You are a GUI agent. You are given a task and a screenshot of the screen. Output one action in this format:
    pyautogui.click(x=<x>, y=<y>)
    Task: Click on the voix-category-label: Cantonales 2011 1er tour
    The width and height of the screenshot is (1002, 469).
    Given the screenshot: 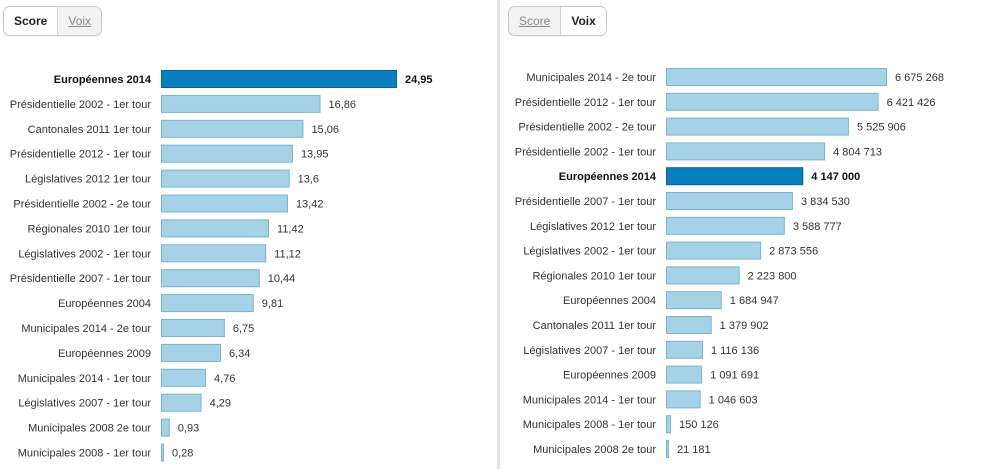 What is the action you would take?
    pyautogui.click(x=595, y=326)
    